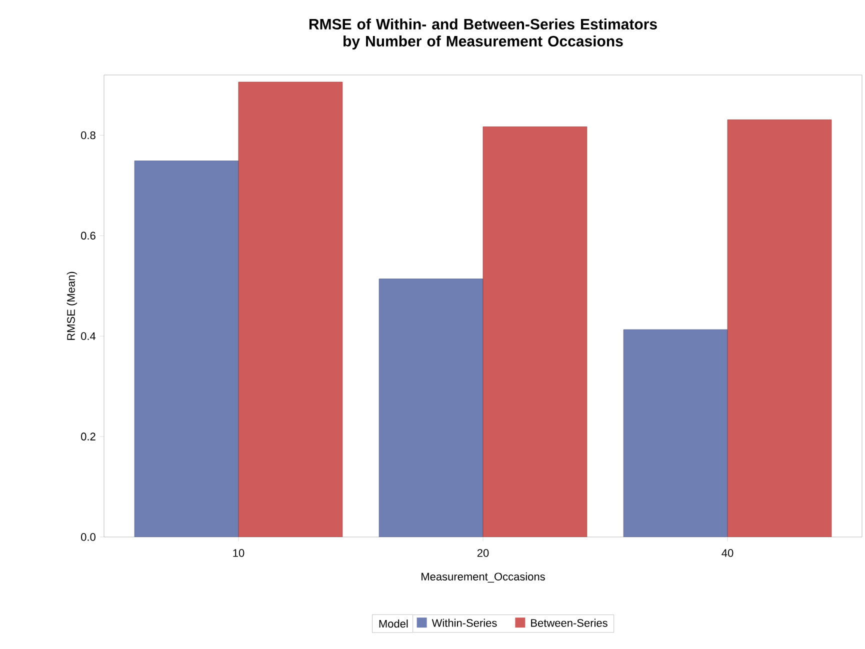 The height and width of the screenshot is (649, 865). Describe the element at coordinates (238, 553) in the screenshot. I see `x-tick-label: 10` at that location.